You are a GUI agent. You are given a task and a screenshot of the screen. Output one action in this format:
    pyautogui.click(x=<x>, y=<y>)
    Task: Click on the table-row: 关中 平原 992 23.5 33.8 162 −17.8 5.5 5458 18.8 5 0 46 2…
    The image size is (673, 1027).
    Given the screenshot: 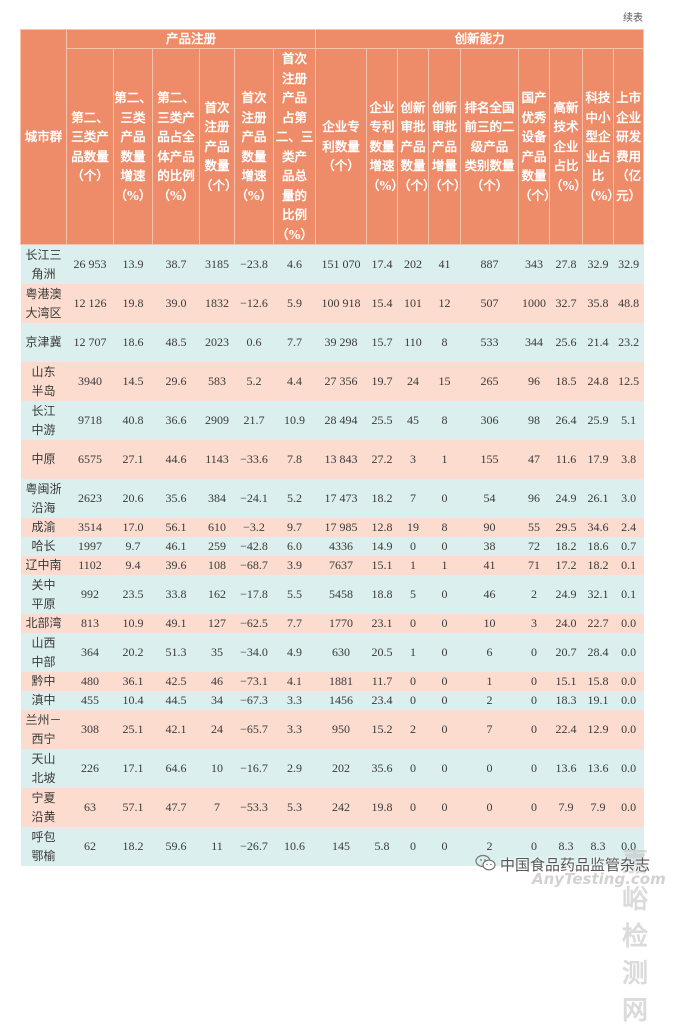 What is the action you would take?
    pyautogui.click(x=332, y=594)
    